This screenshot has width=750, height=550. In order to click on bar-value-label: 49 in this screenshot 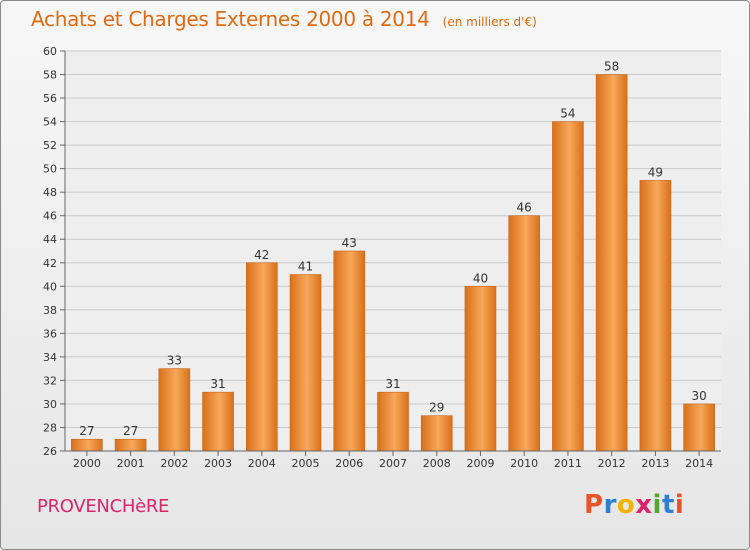, I will do `click(655, 172)`.